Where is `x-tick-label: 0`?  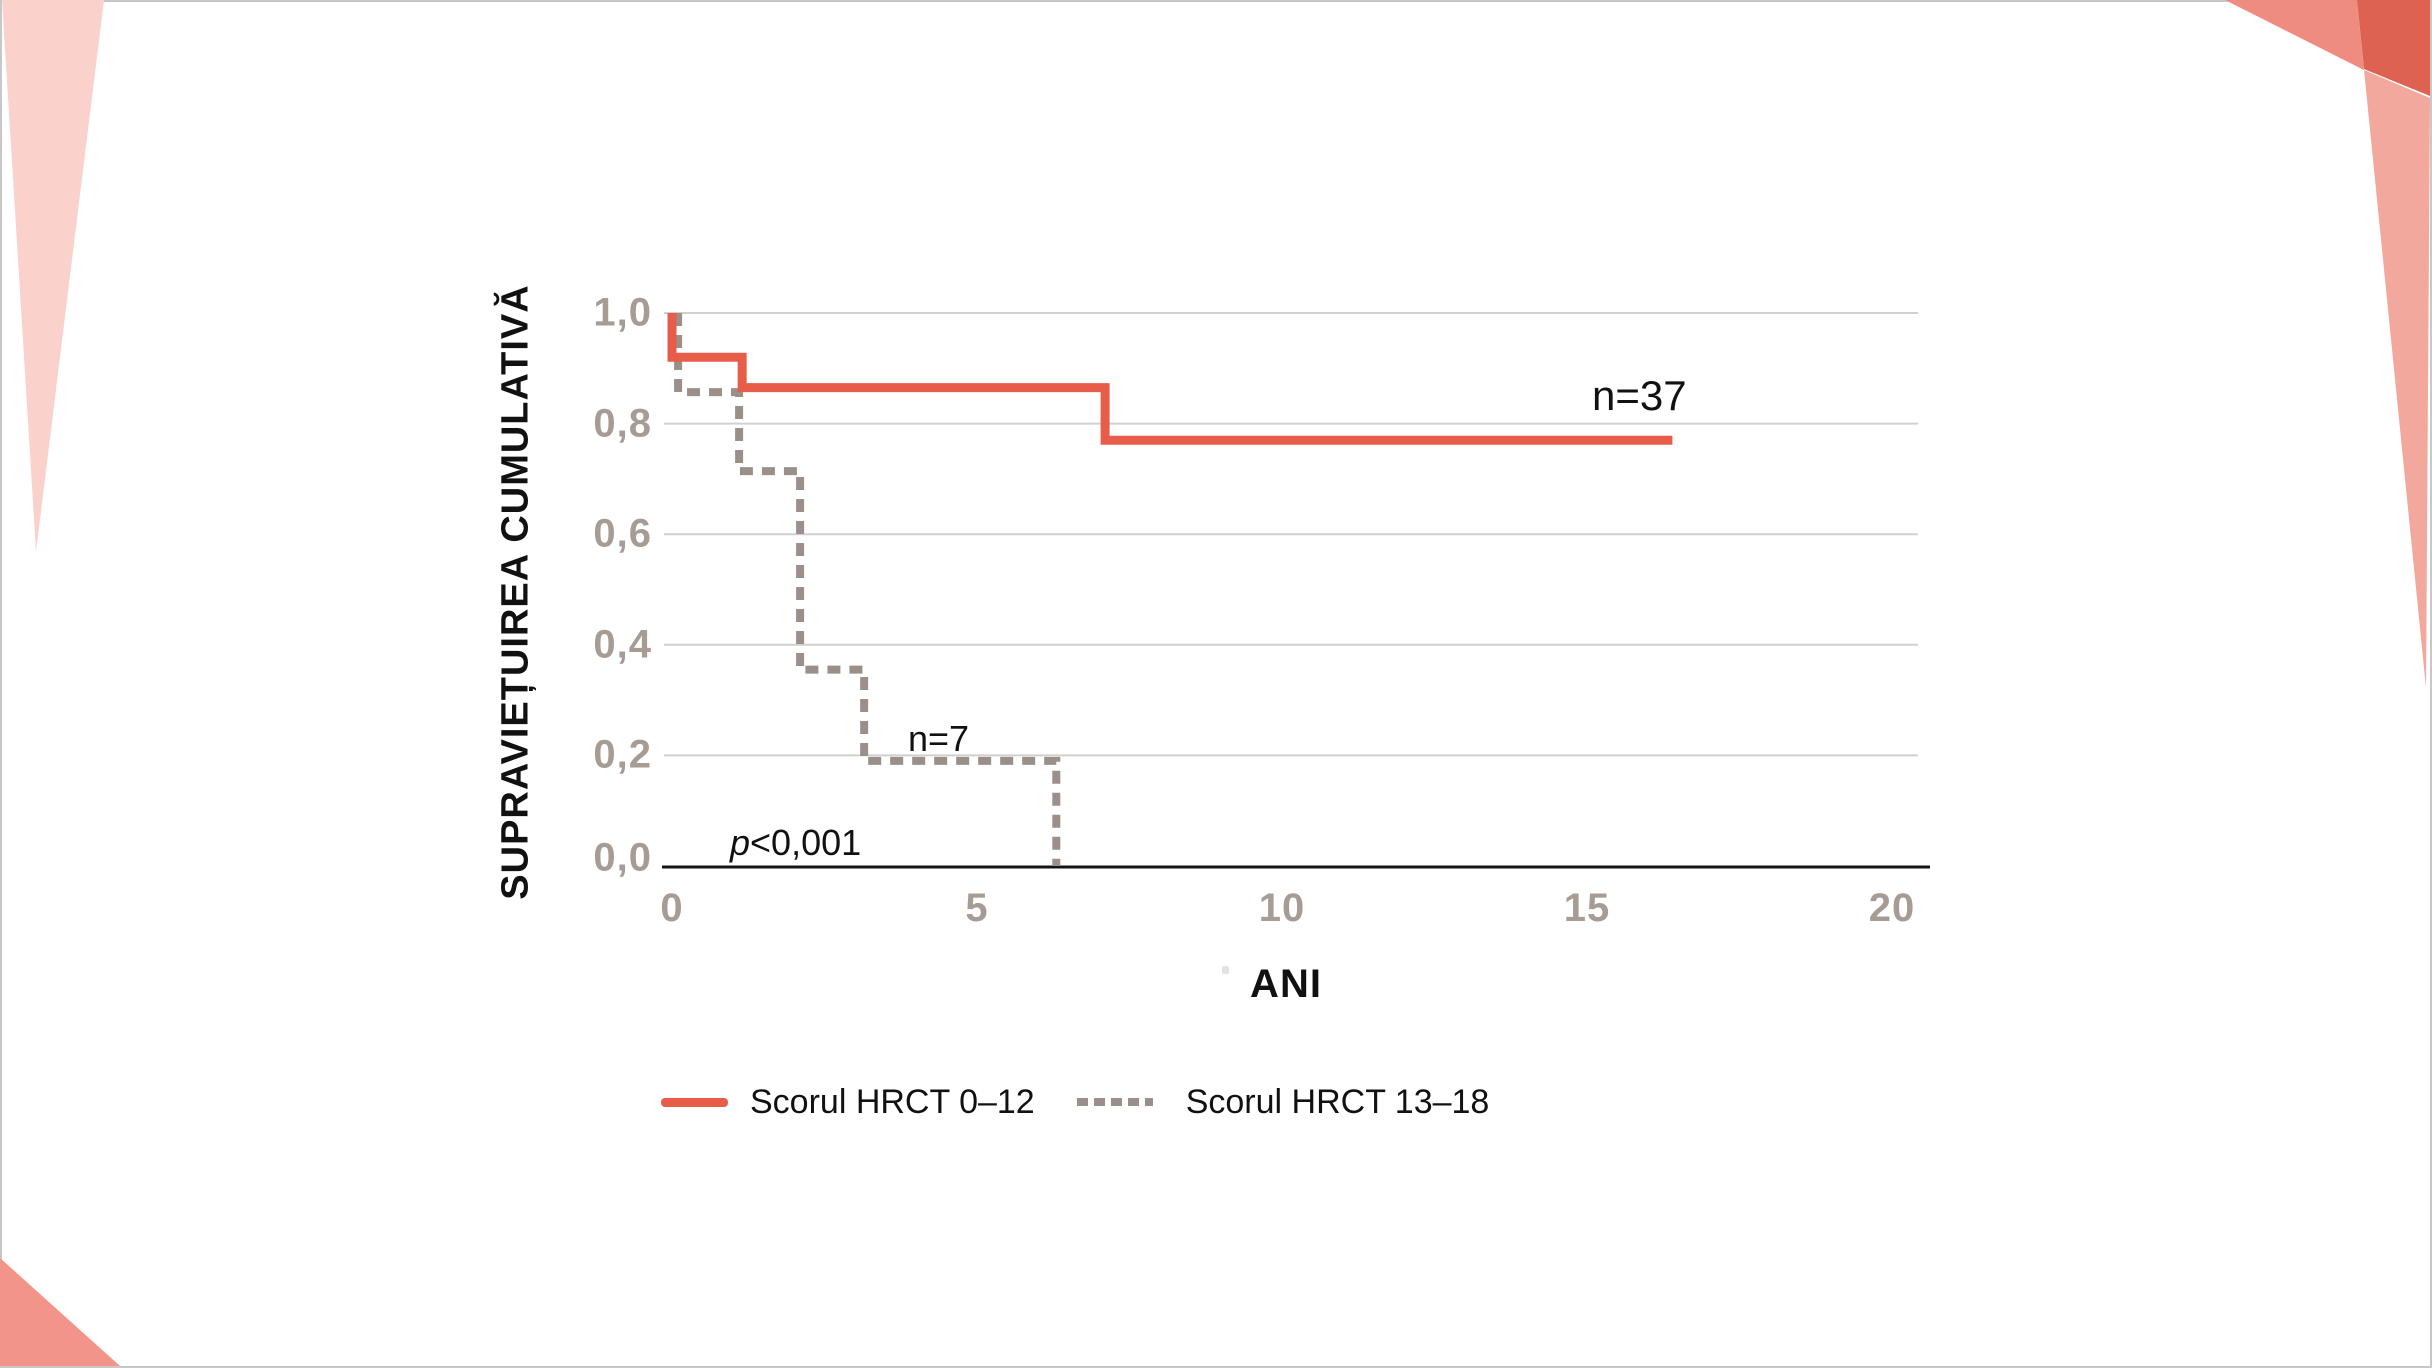
x-tick-label: 0 is located at coordinates (672, 908).